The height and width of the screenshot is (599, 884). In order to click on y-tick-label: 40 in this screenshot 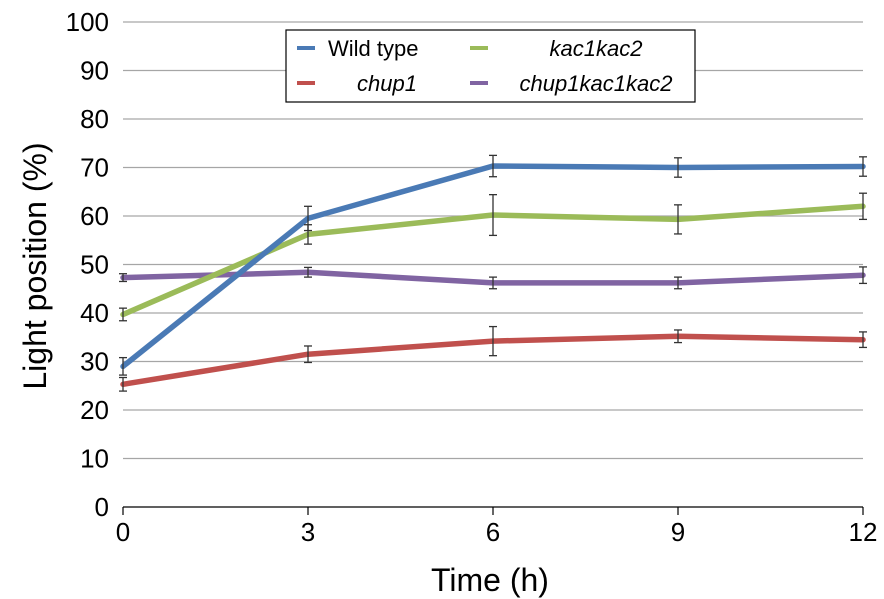, I will do `click(94, 313)`.